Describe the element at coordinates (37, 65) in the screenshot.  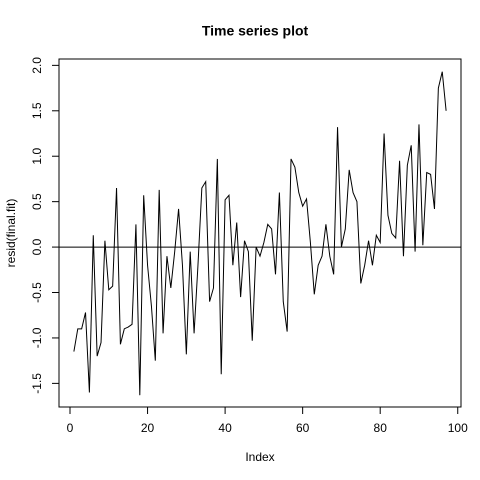
I see `y-tick-label: 2.0` at that location.